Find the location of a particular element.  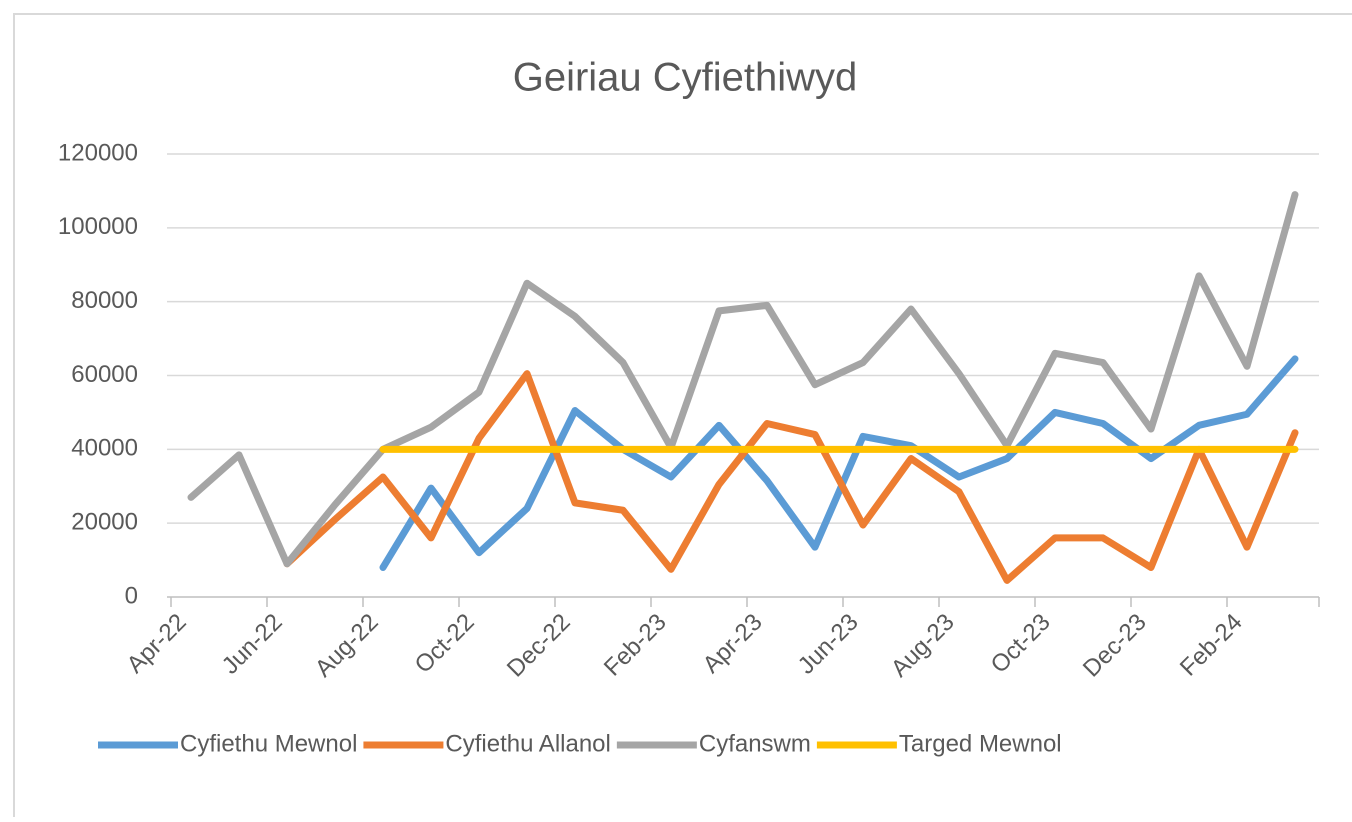

y-tick-label: 60000 is located at coordinates (104, 374).